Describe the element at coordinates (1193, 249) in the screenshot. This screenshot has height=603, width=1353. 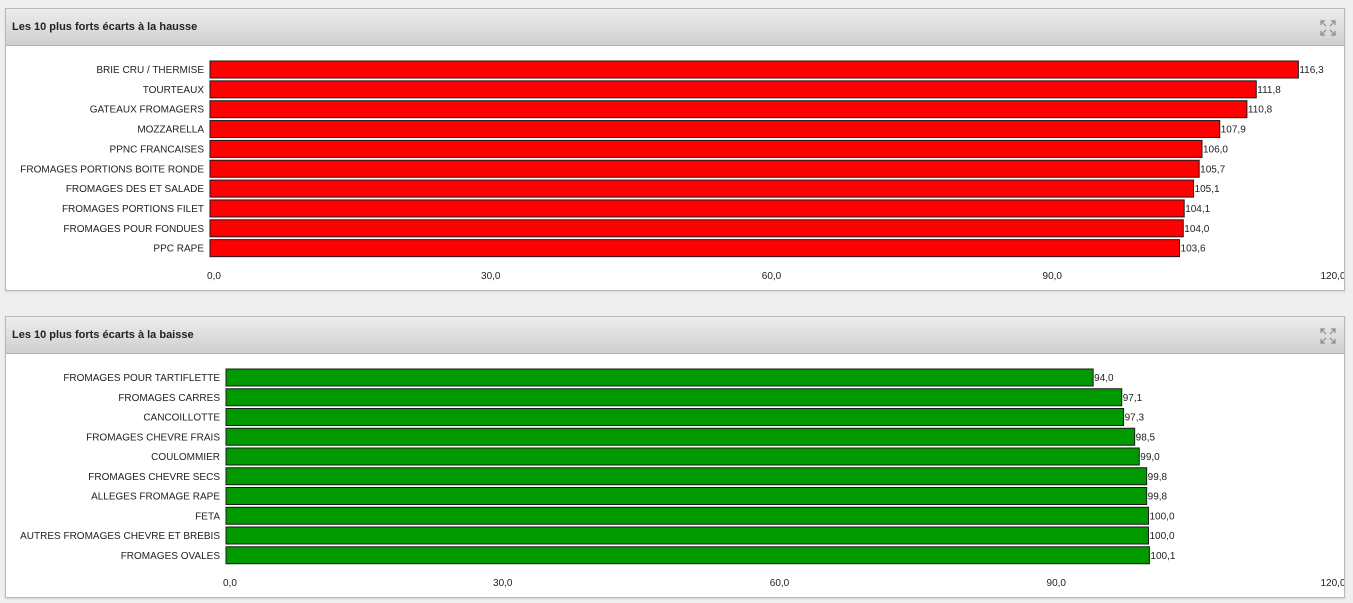
I see `value-label: 103,6` at that location.